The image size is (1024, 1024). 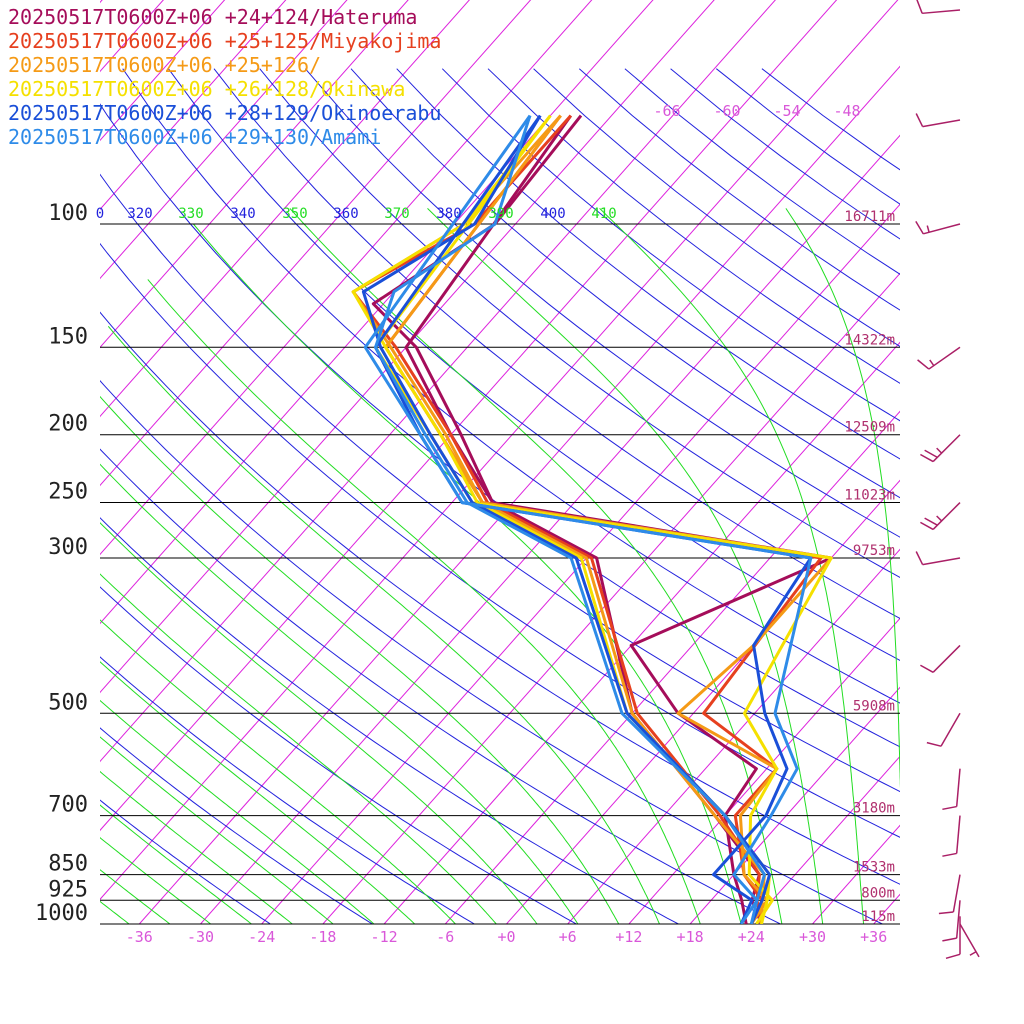 I want to click on temperature-tick-label: +18, so click(x=690, y=937).